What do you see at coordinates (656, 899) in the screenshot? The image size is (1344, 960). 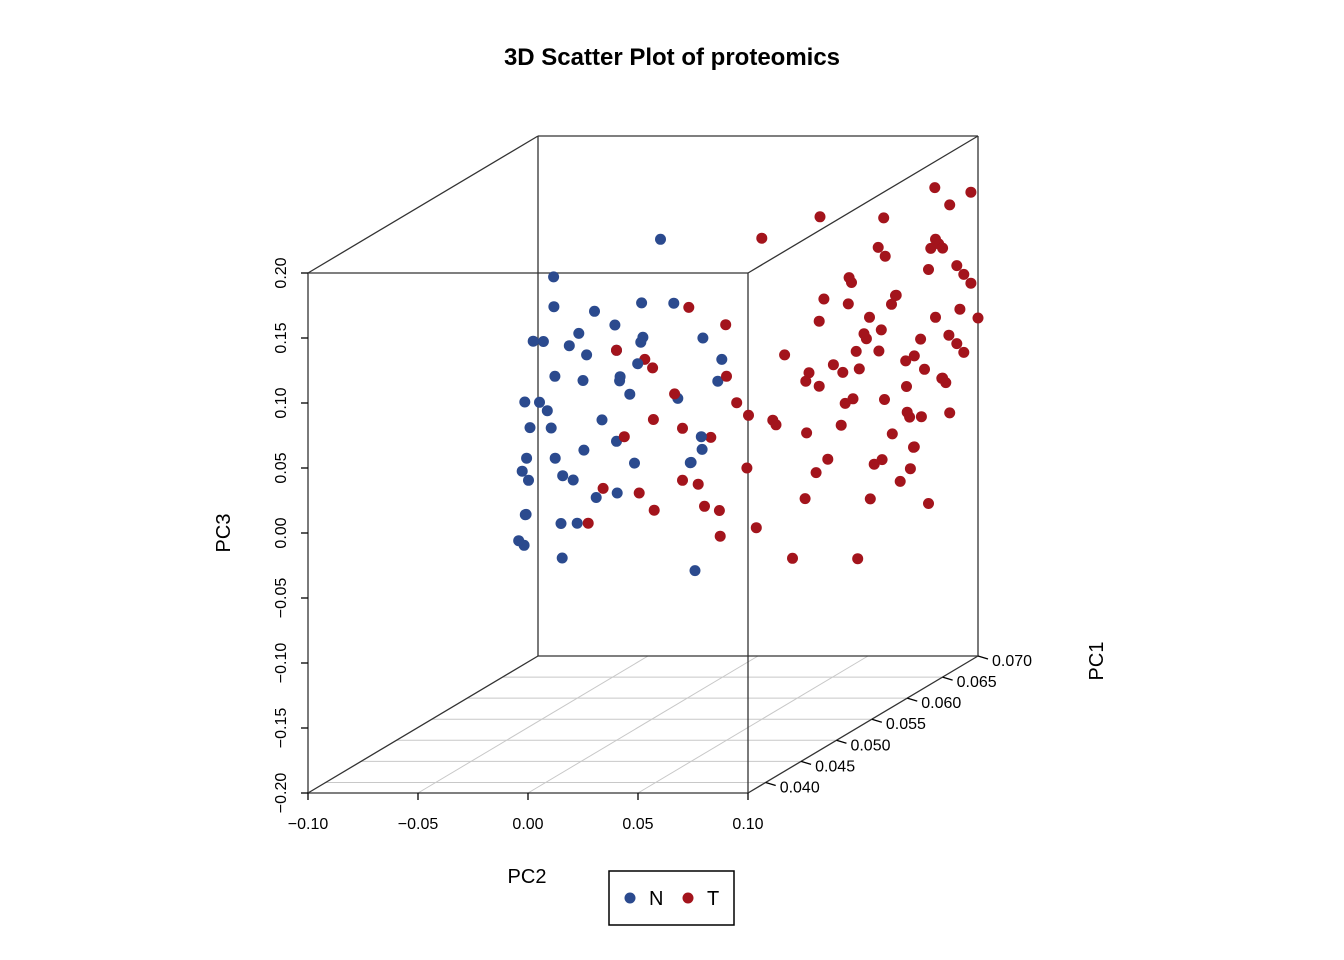 I see `legend-label-n: N` at bounding box center [656, 899].